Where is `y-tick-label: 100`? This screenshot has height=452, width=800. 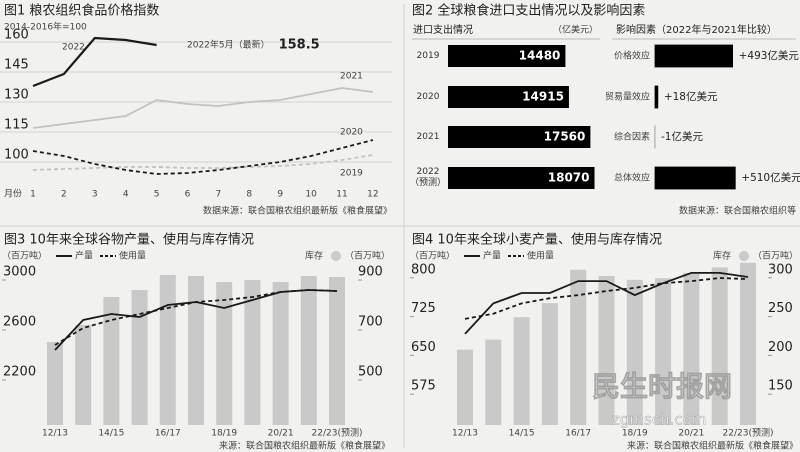 y-tick-label: 100 is located at coordinates (16, 155).